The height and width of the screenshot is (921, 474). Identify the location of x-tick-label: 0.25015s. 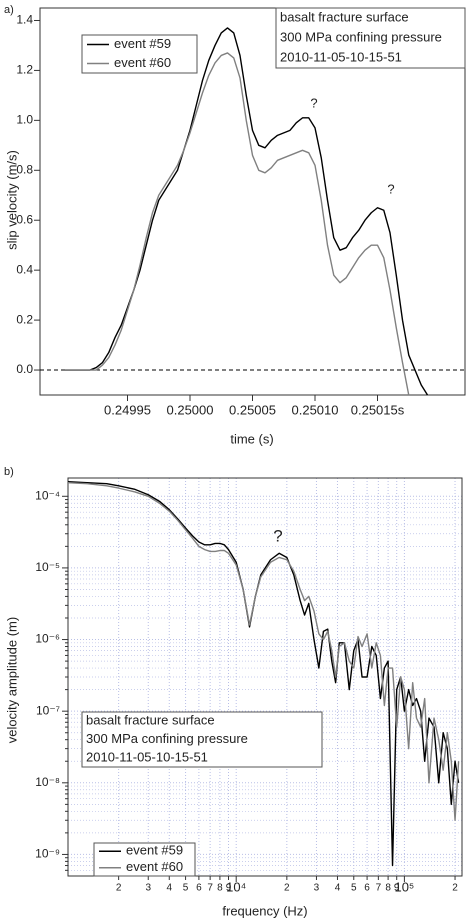
(378, 409).